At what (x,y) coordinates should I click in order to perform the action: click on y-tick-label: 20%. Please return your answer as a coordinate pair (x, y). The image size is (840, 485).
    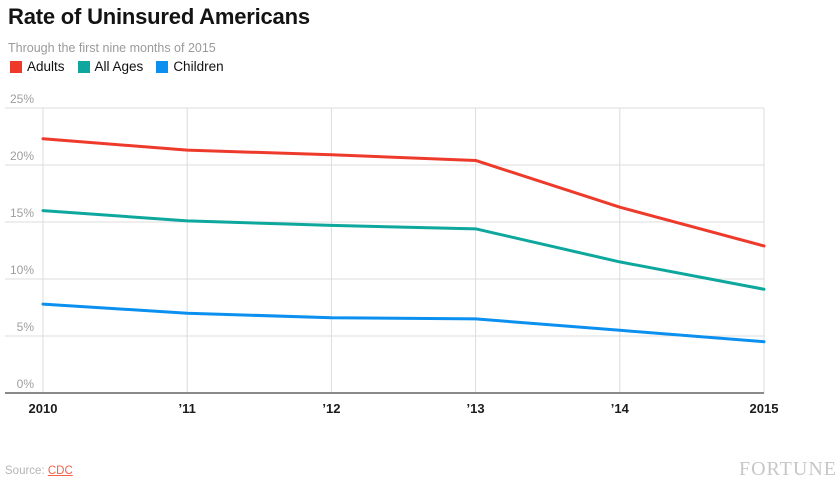
    Looking at the image, I should click on (22, 156).